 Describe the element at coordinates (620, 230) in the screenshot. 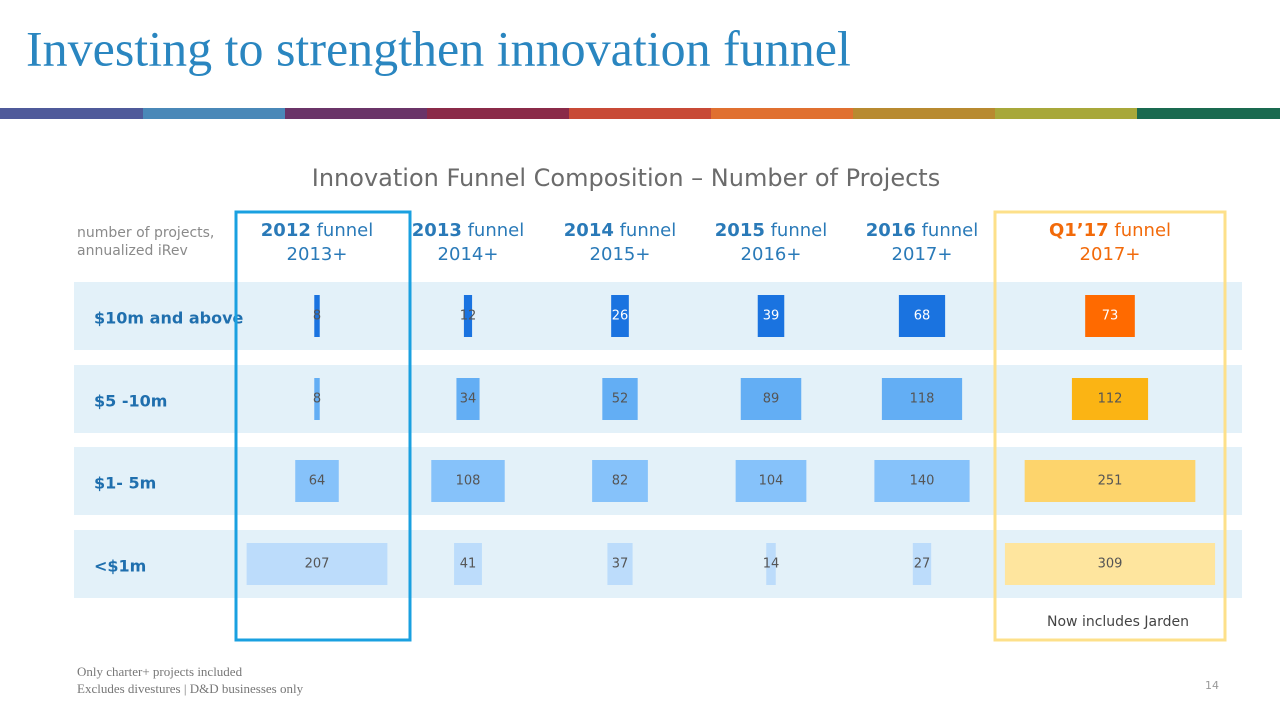

I see `column-header: 2014 funnel` at that location.